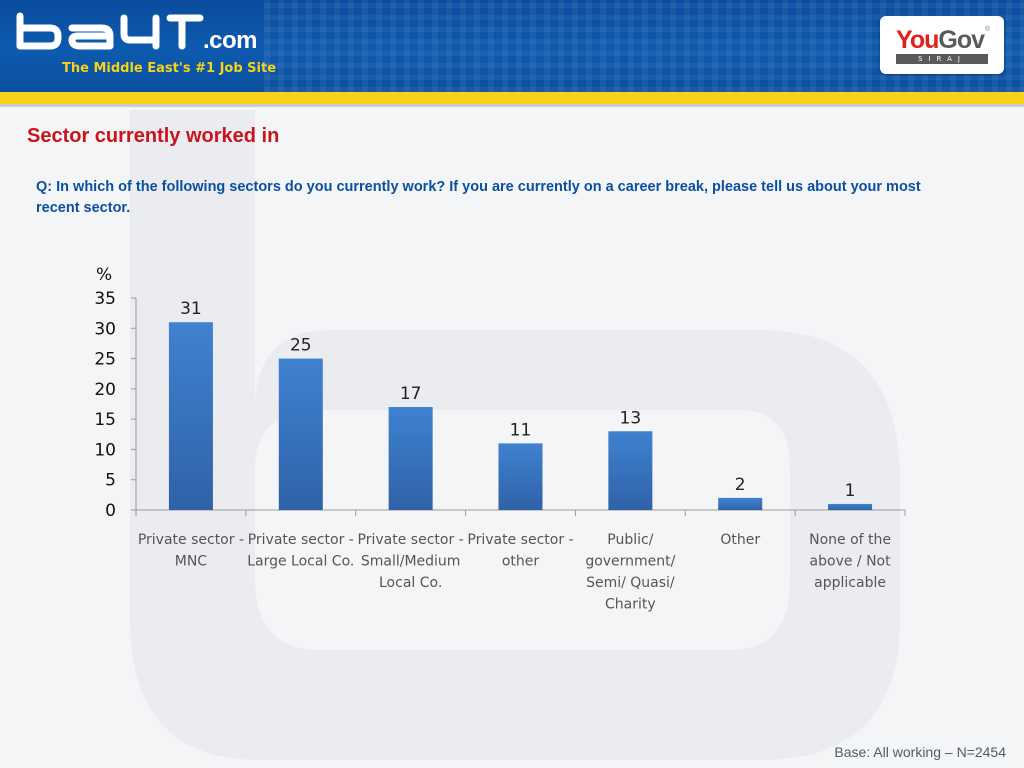  Describe the element at coordinates (521, 430) in the screenshot. I see `data-label: 11` at that location.